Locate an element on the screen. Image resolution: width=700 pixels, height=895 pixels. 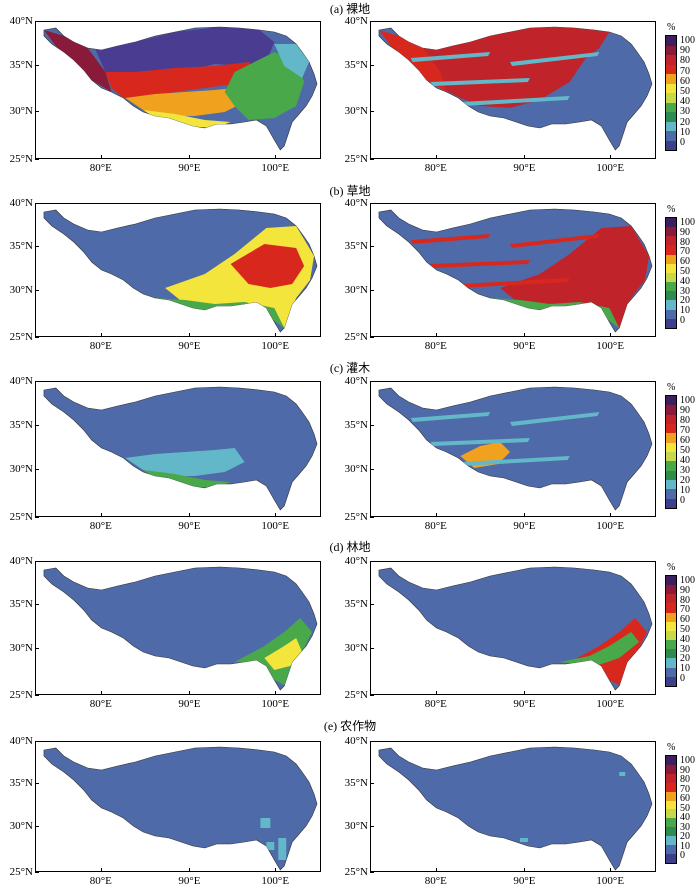
colorbar-label: 100 is located at coordinates (687, 400).